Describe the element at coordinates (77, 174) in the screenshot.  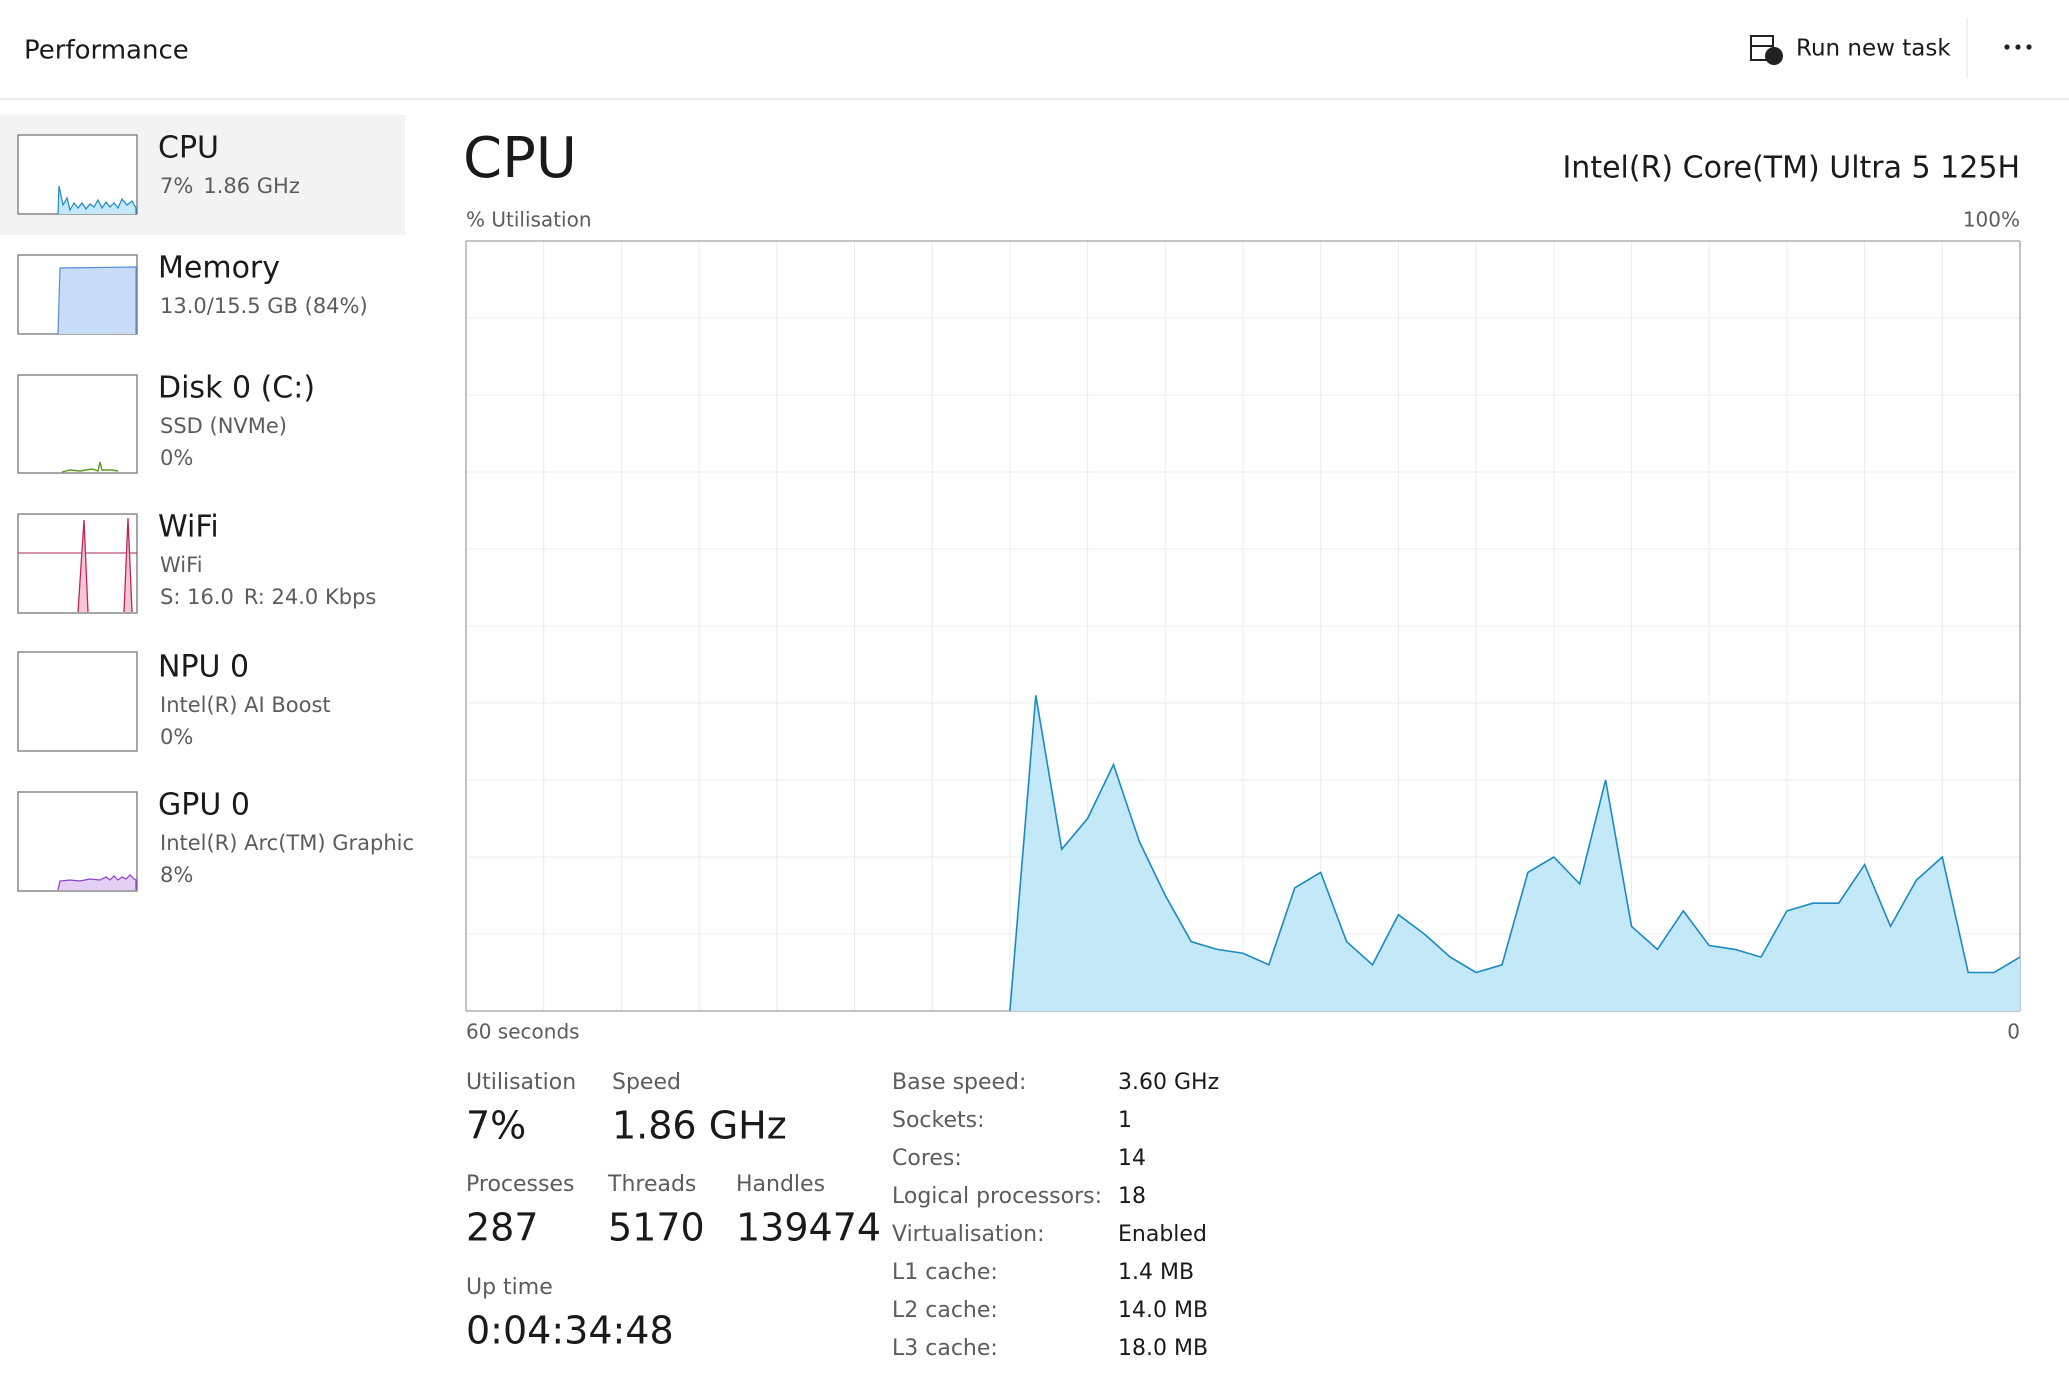
I see `cpu-thumb` at that location.